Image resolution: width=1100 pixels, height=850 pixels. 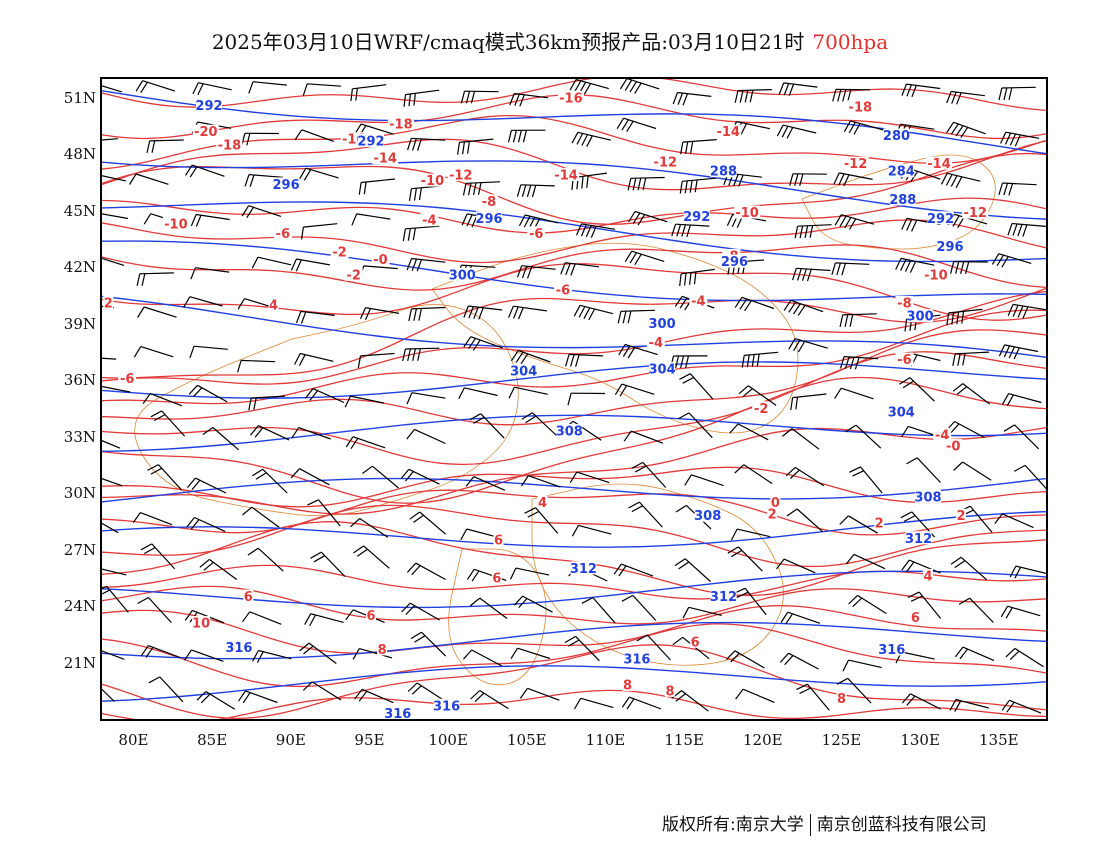 What do you see at coordinates (176, 224) in the screenshot?
I see `temperature-label: -10` at bounding box center [176, 224].